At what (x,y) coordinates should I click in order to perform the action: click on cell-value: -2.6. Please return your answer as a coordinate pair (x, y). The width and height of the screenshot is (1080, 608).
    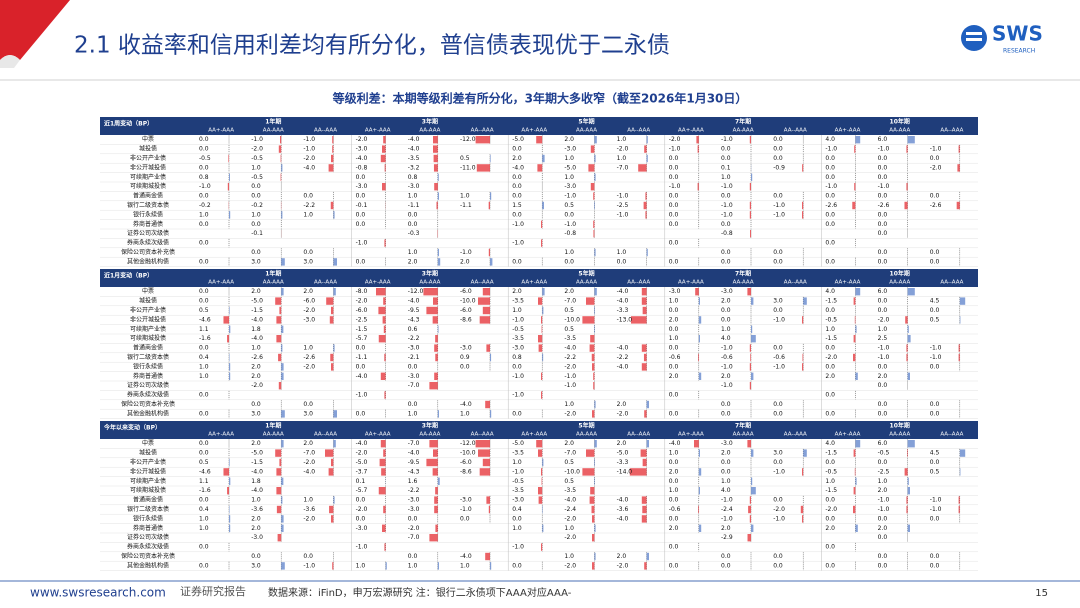
    Looking at the image, I should click on (831, 205).